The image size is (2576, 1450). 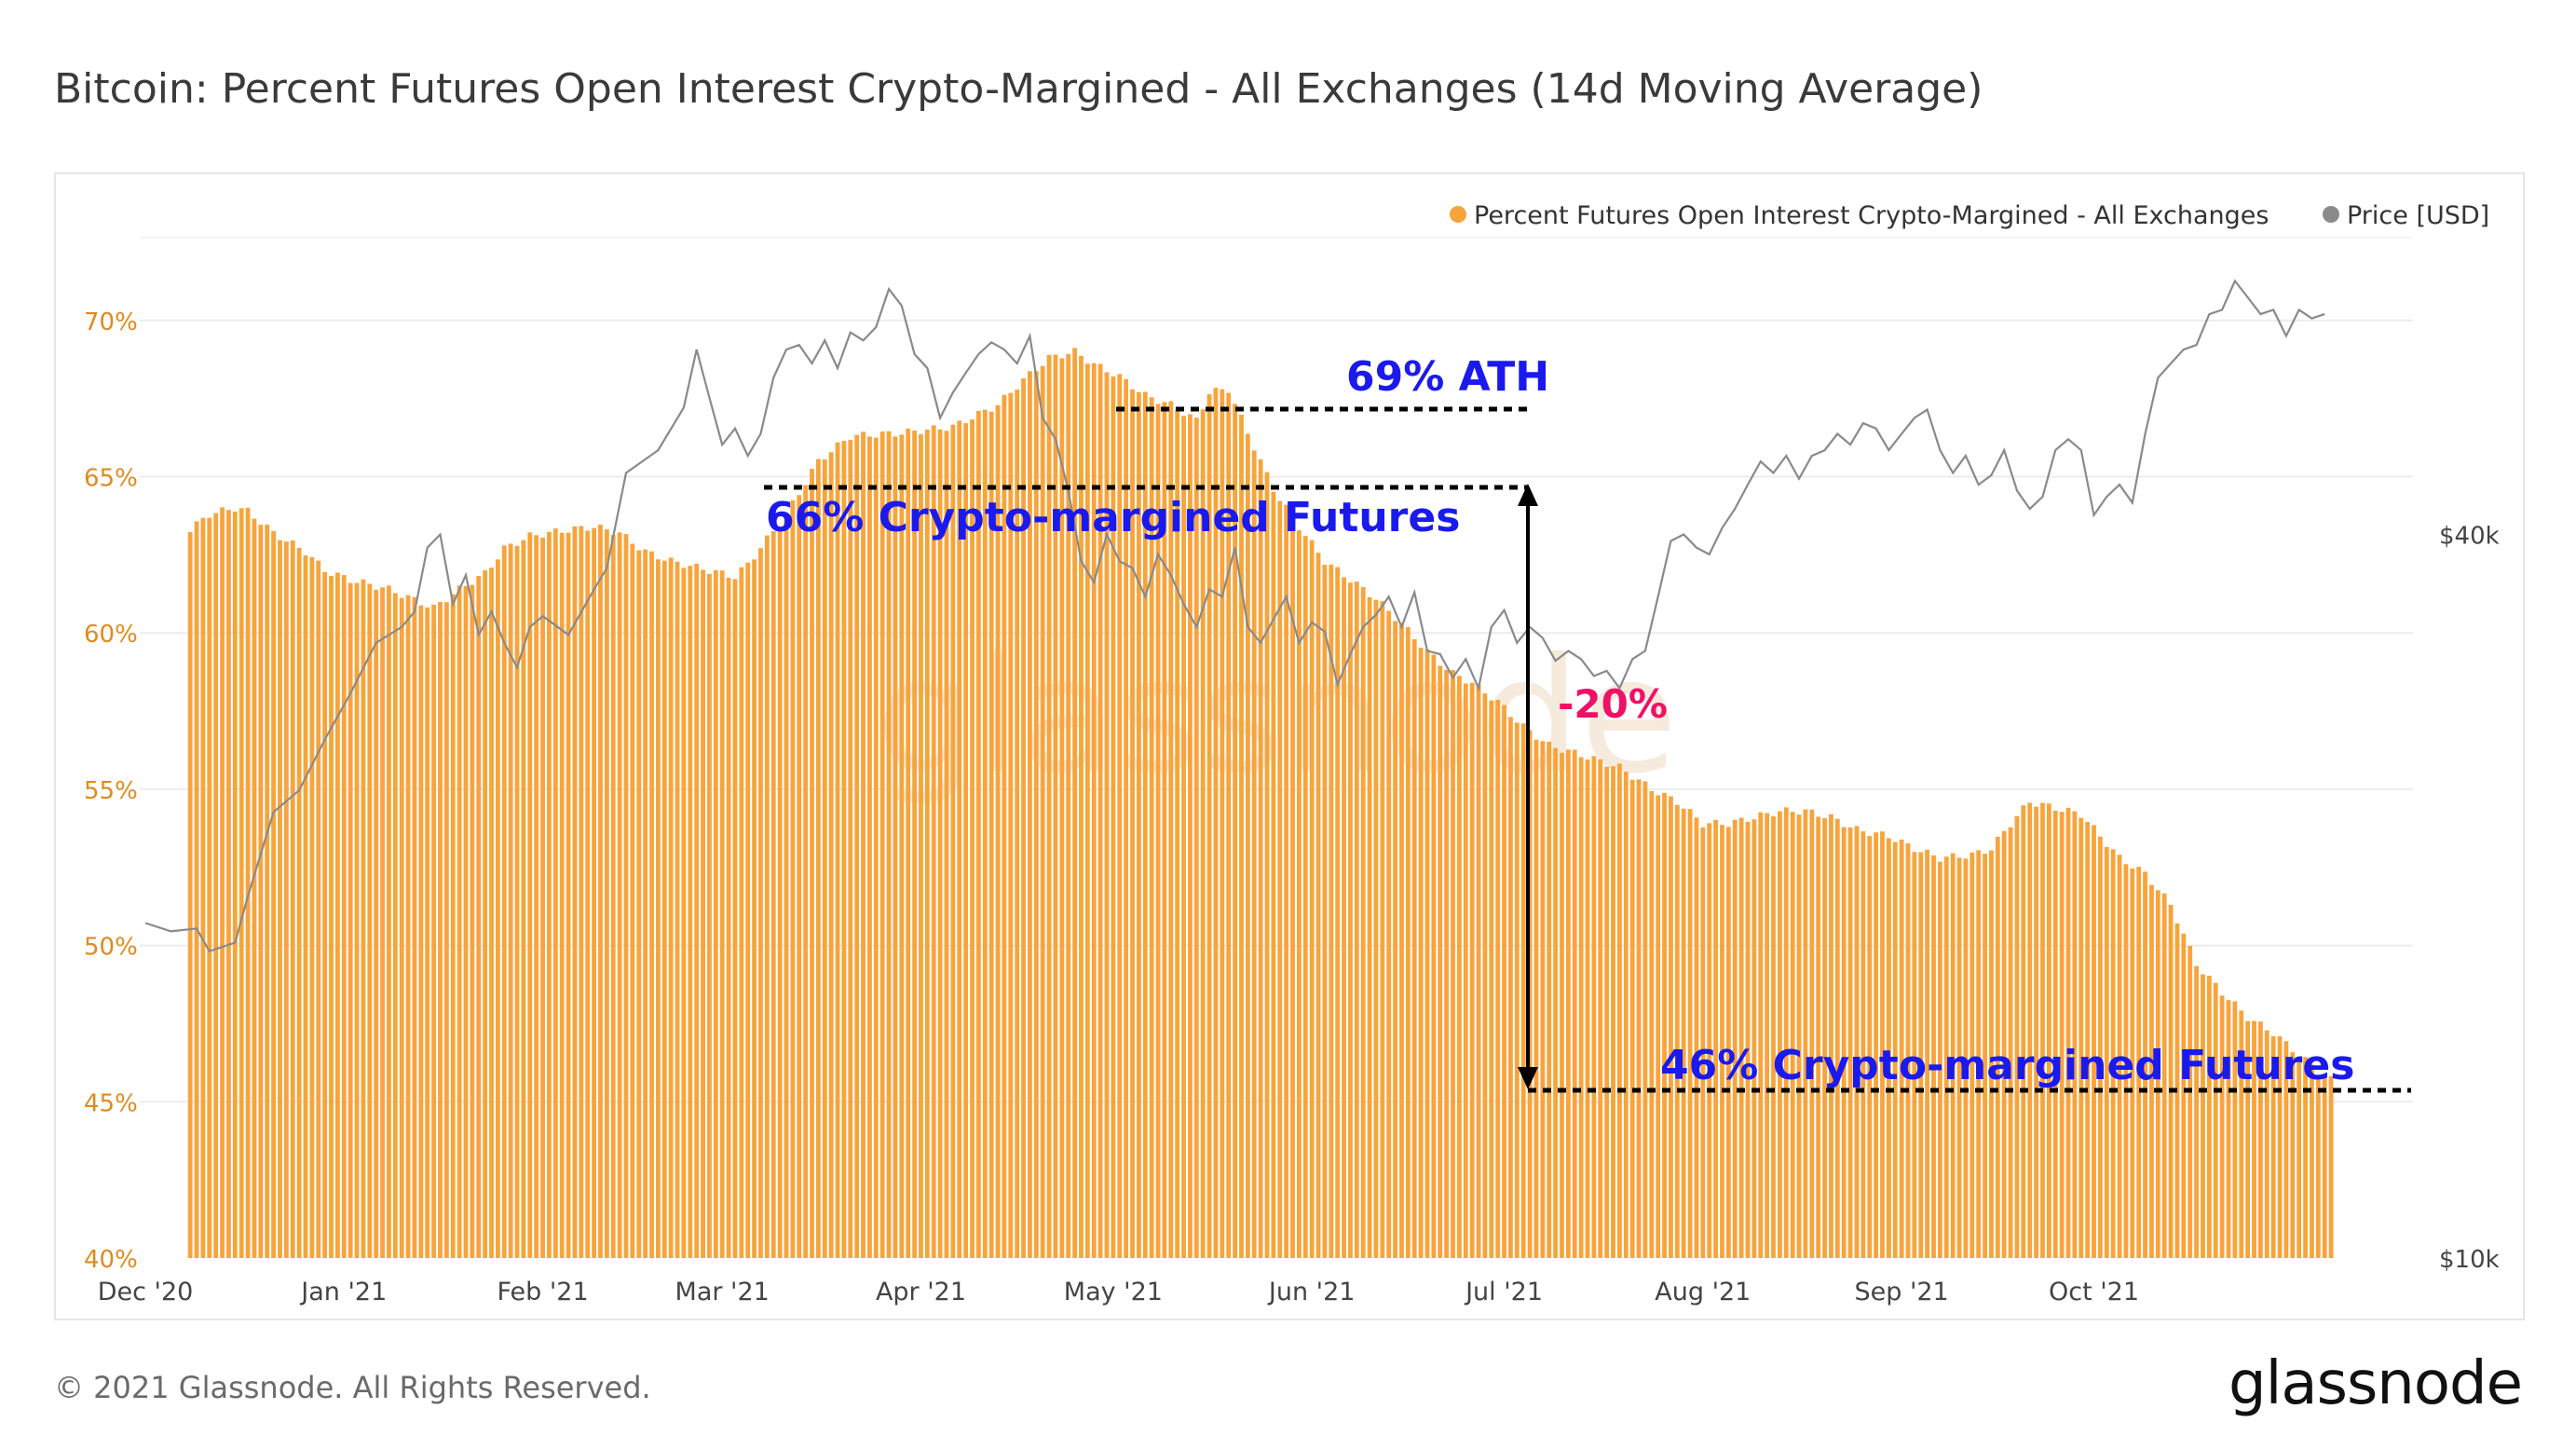 What do you see at coordinates (352, 1387) in the screenshot?
I see `footer-copyright: © 2021 Glassnode. All Rights Reserved.` at bounding box center [352, 1387].